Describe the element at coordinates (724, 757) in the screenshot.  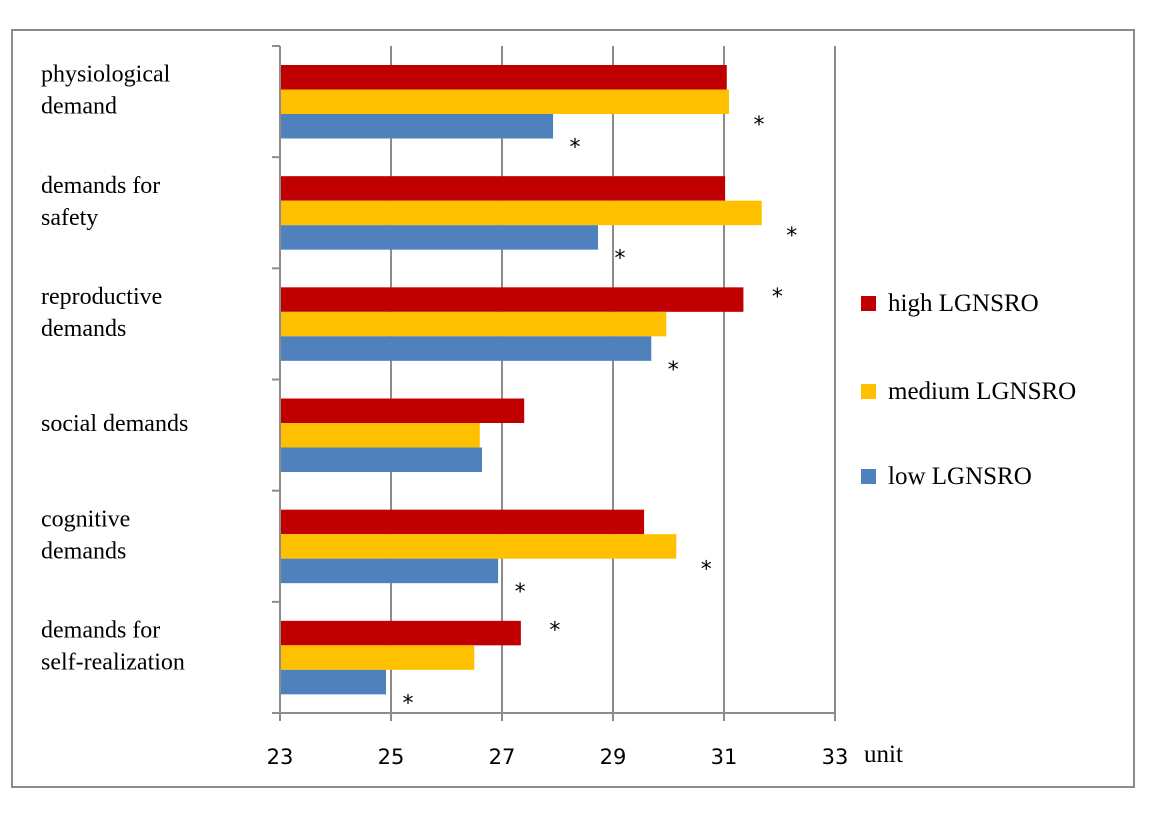
I see `x-tick-label: 31` at that location.